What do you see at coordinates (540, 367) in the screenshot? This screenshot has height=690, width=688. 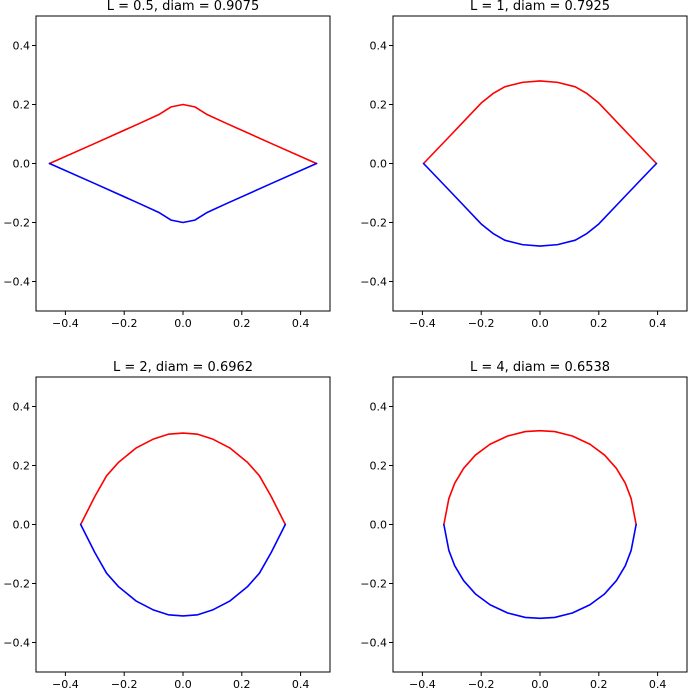 I see `subplot-title: L = 4, diam = 0.6538` at bounding box center [540, 367].